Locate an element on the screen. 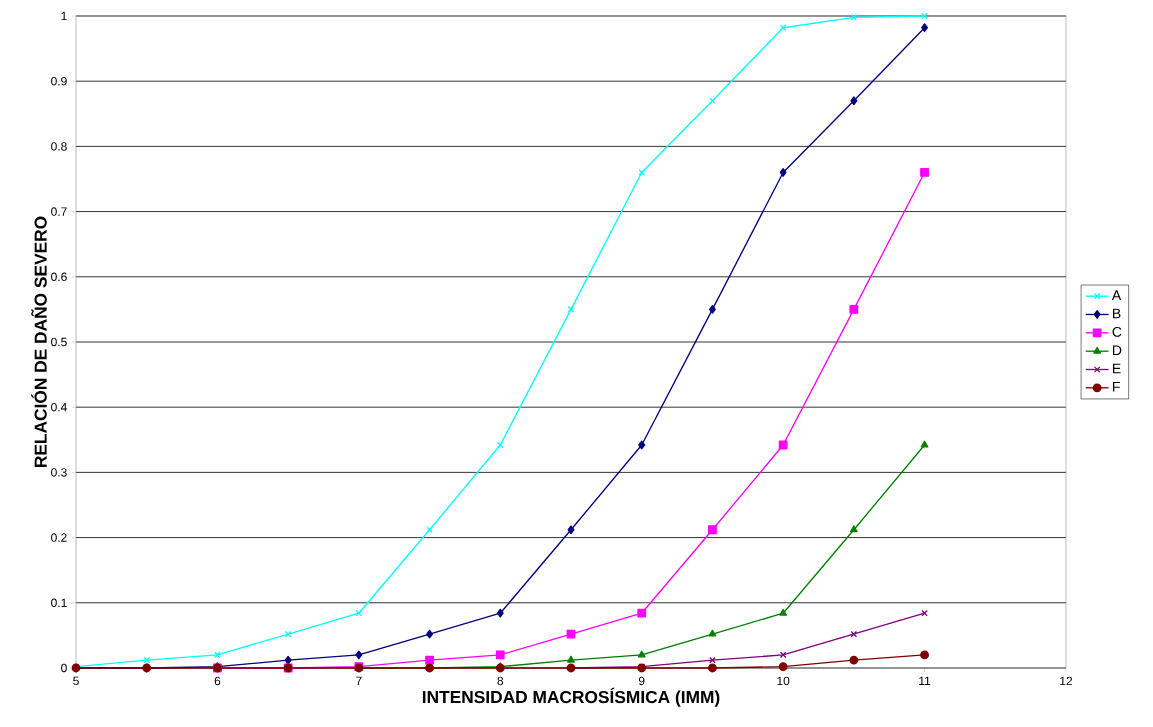 Image resolution: width=1153 pixels, height=727 pixels. y-tick-label: 0.9 is located at coordinates (59, 81).